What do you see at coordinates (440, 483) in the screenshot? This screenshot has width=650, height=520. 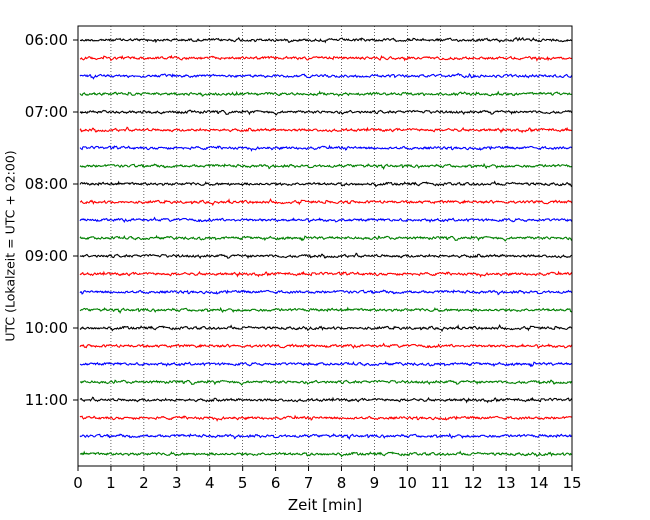 I see `x-tick-label: 11` at bounding box center [440, 483].